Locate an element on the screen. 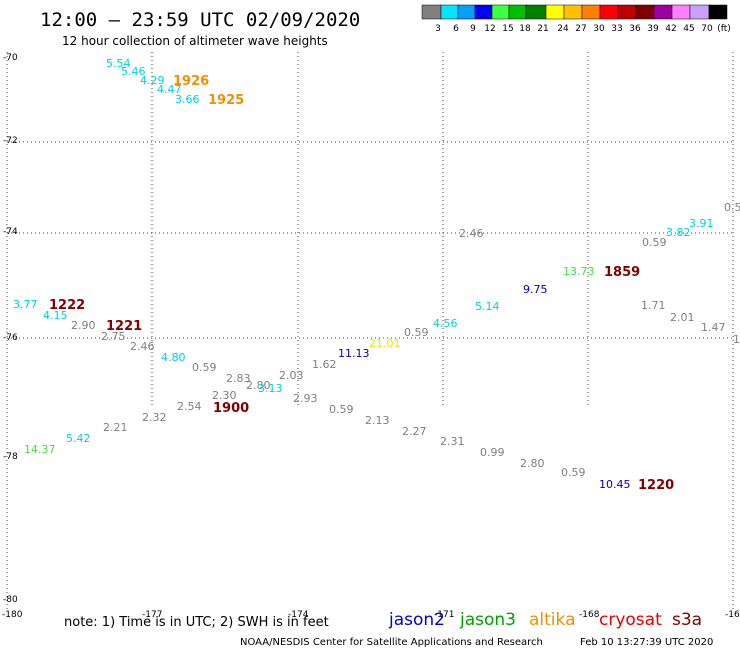 The width and height of the screenshot is (740, 650). lon-tick-label: -174 is located at coordinates (298, 615).